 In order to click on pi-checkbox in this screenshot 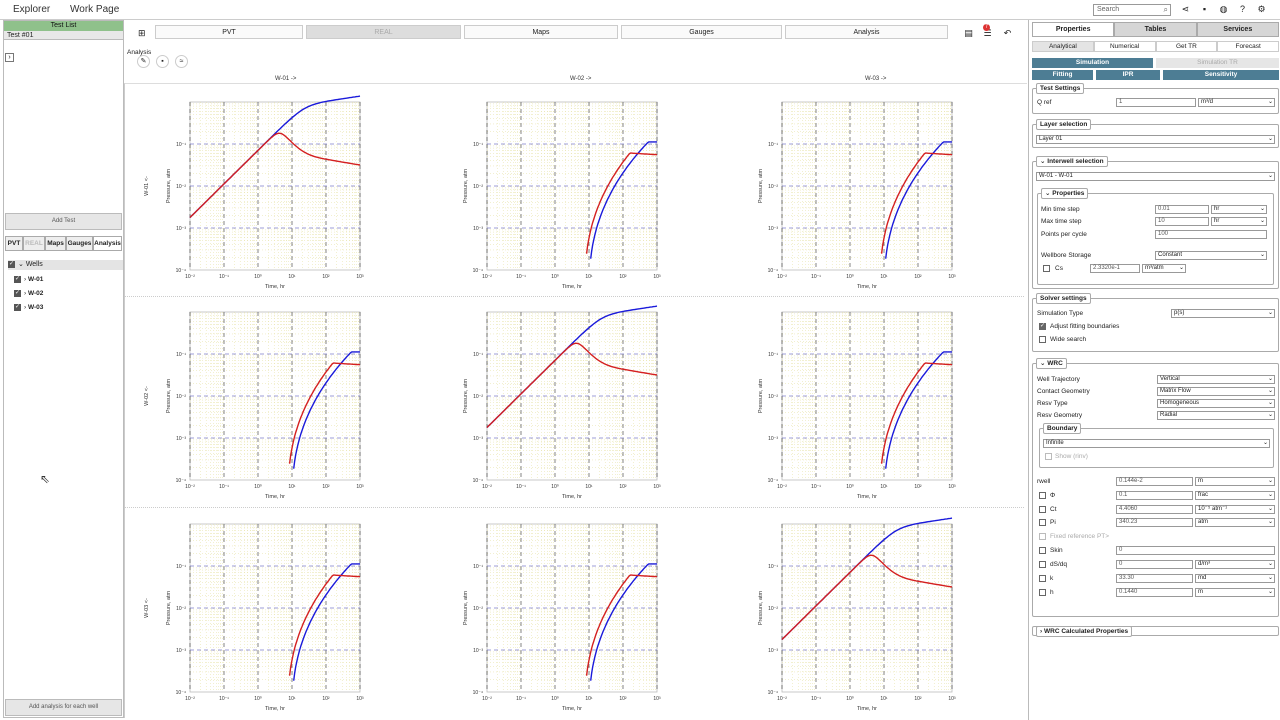, I will do `click(1042, 522)`.